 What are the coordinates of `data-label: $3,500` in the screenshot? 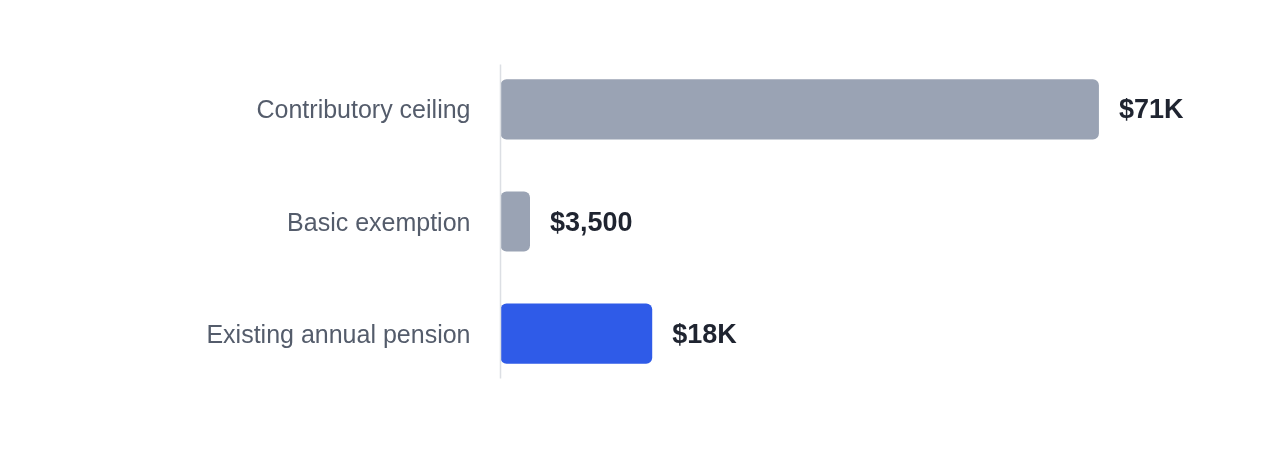 It's located at (591, 221).